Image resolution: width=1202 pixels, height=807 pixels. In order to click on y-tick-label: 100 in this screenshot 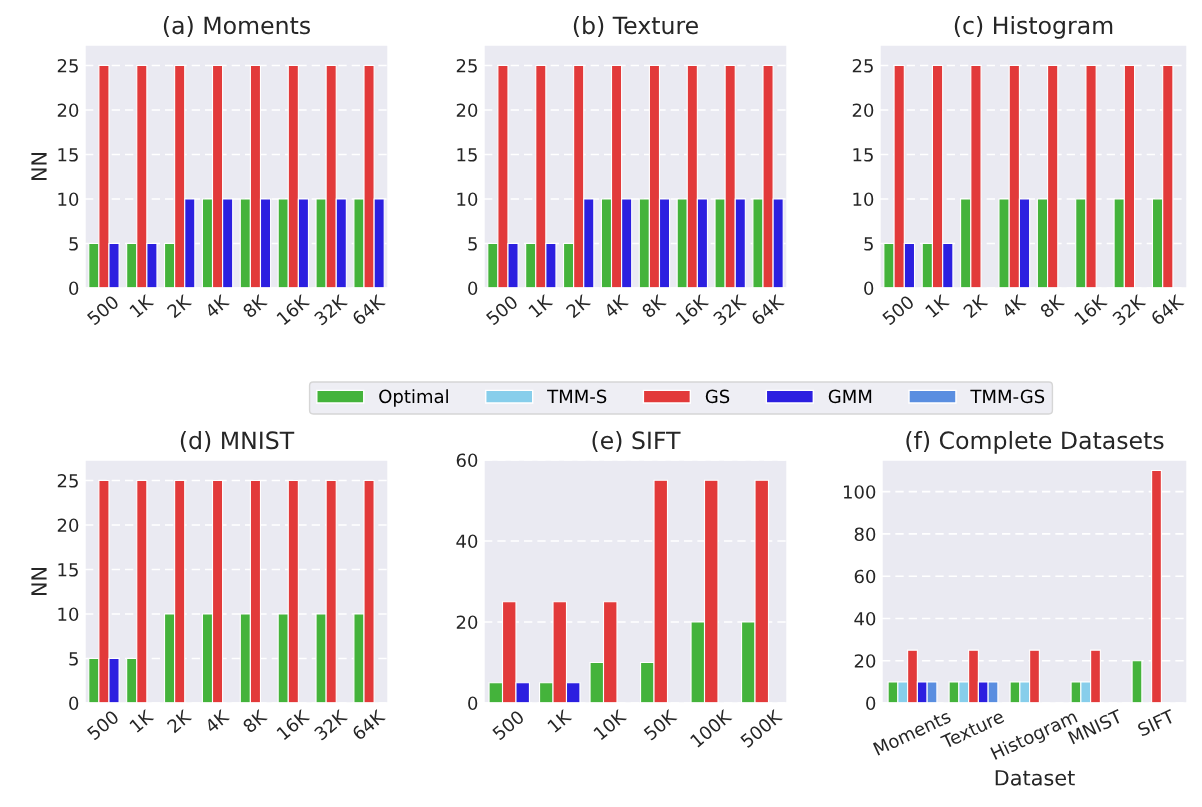, I will do `click(859, 492)`.